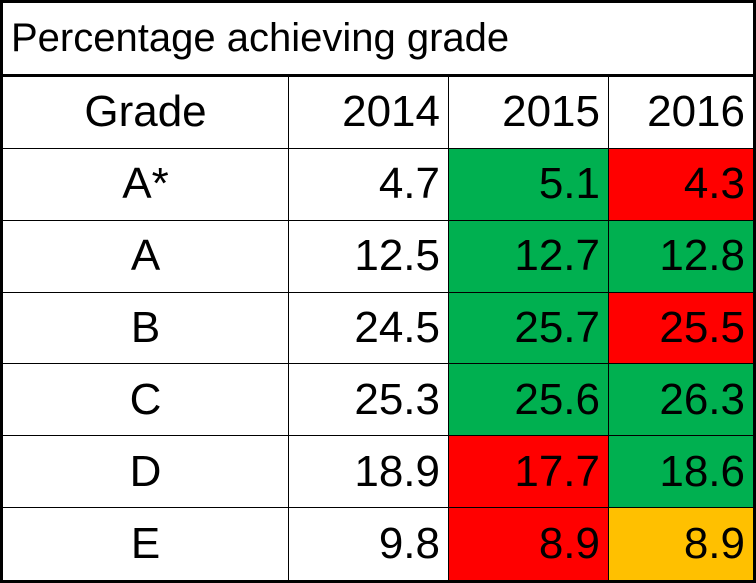  I want to click on value-cell: 25.3, so click(369, 400).